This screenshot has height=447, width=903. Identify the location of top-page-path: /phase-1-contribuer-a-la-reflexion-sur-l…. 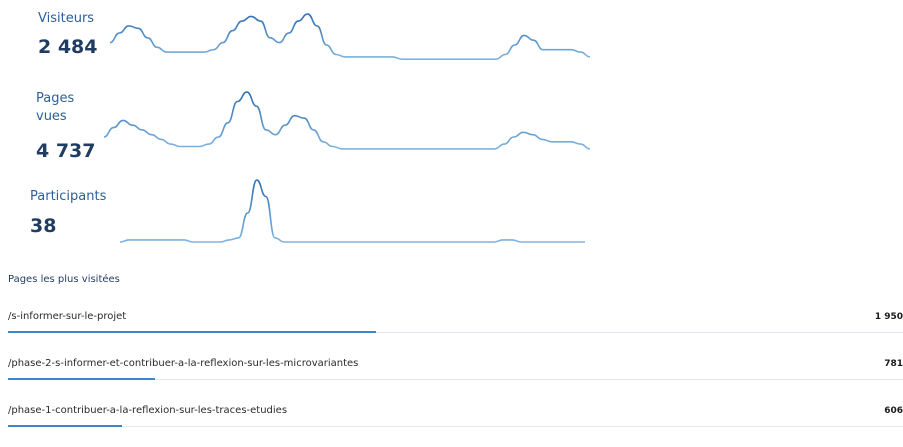
(148, 410).